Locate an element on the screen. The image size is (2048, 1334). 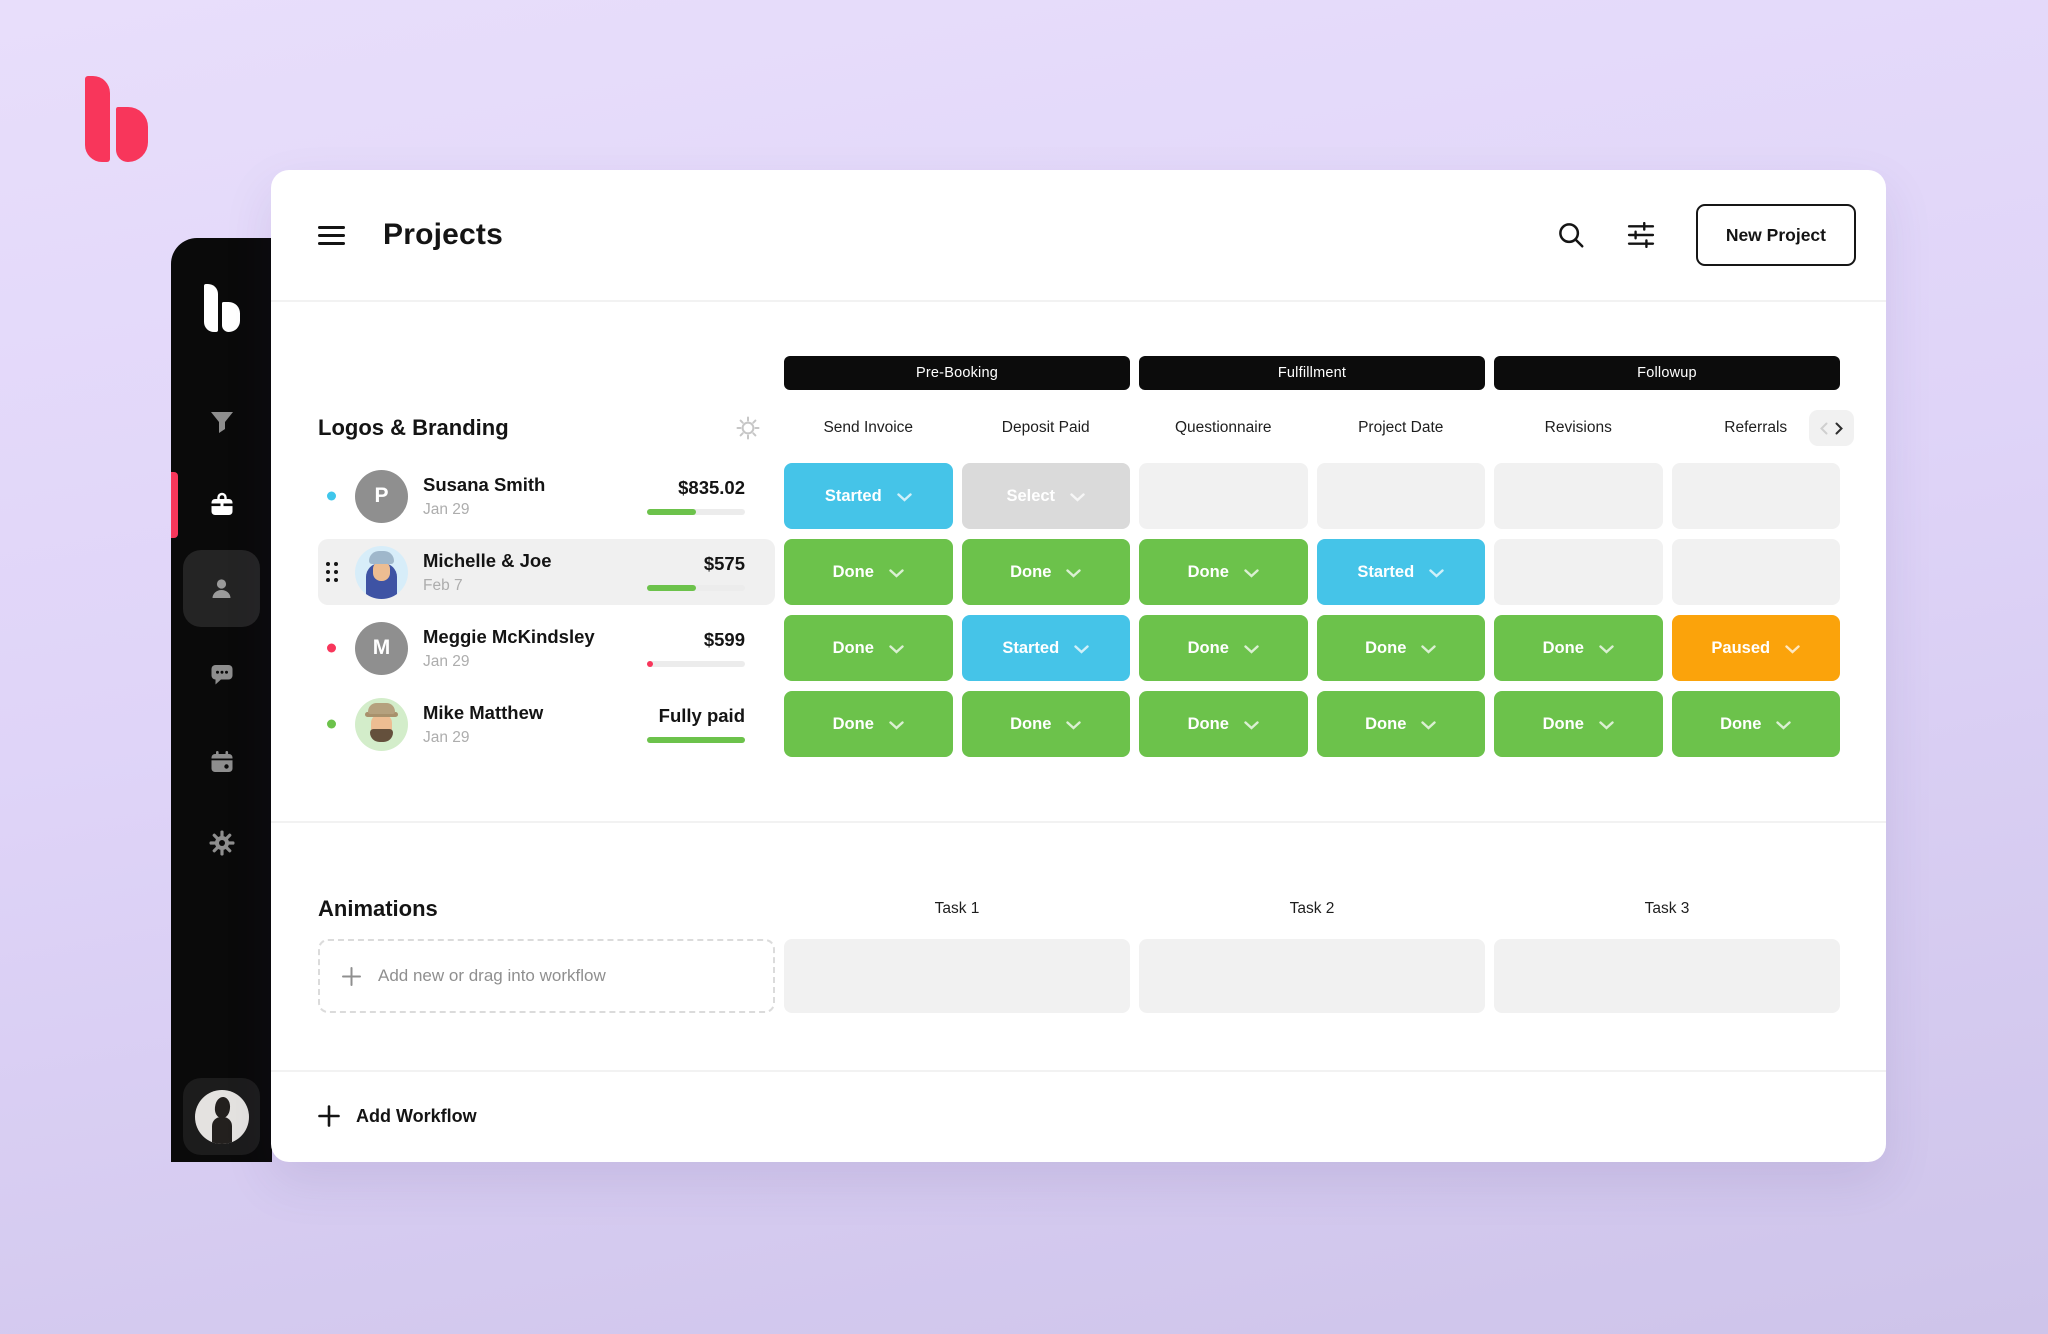
new-project-button: New Project is located at coordinates (1775, 235).